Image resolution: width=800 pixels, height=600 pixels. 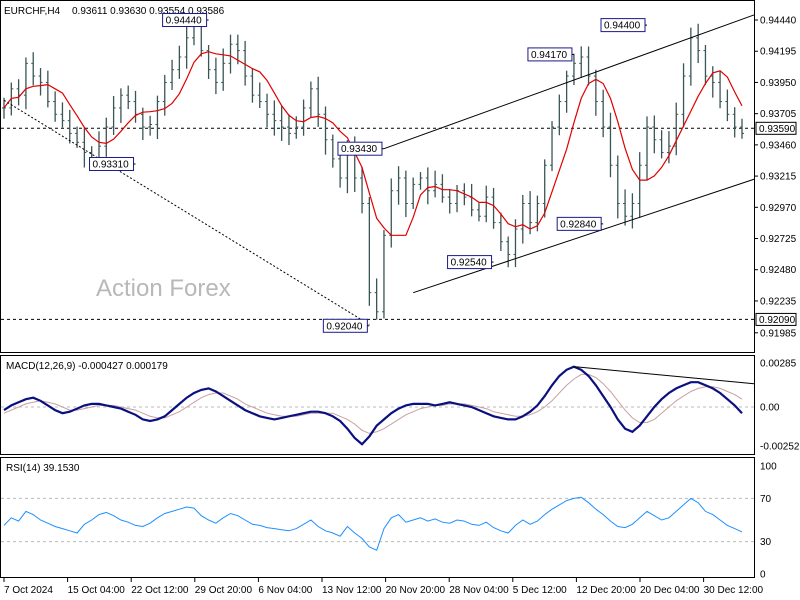 What do you see at coordinates (778, 21) in the screenshot?
I see `price-y-tick-label: 0.94440` at bounding box center [778, 21].